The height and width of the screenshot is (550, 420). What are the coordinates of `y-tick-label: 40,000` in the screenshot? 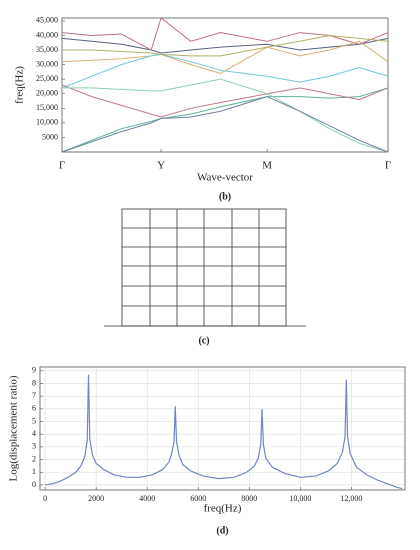 It's located at (47, 34).